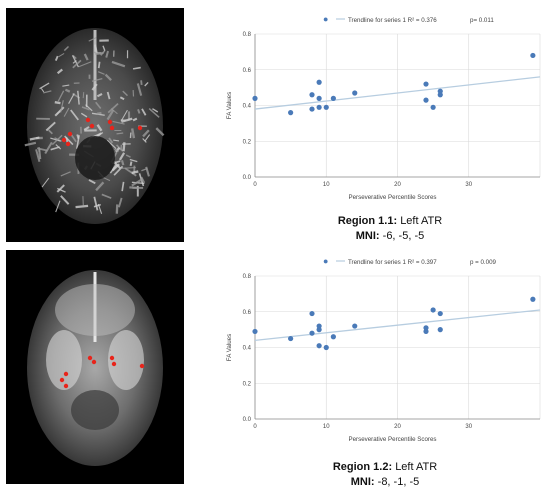  What do you see at coordinates (392, 262) in the screenshot?
I see `legend-text: Trendline for series 1 R² = 0.397` at bounding box center [392, 262].